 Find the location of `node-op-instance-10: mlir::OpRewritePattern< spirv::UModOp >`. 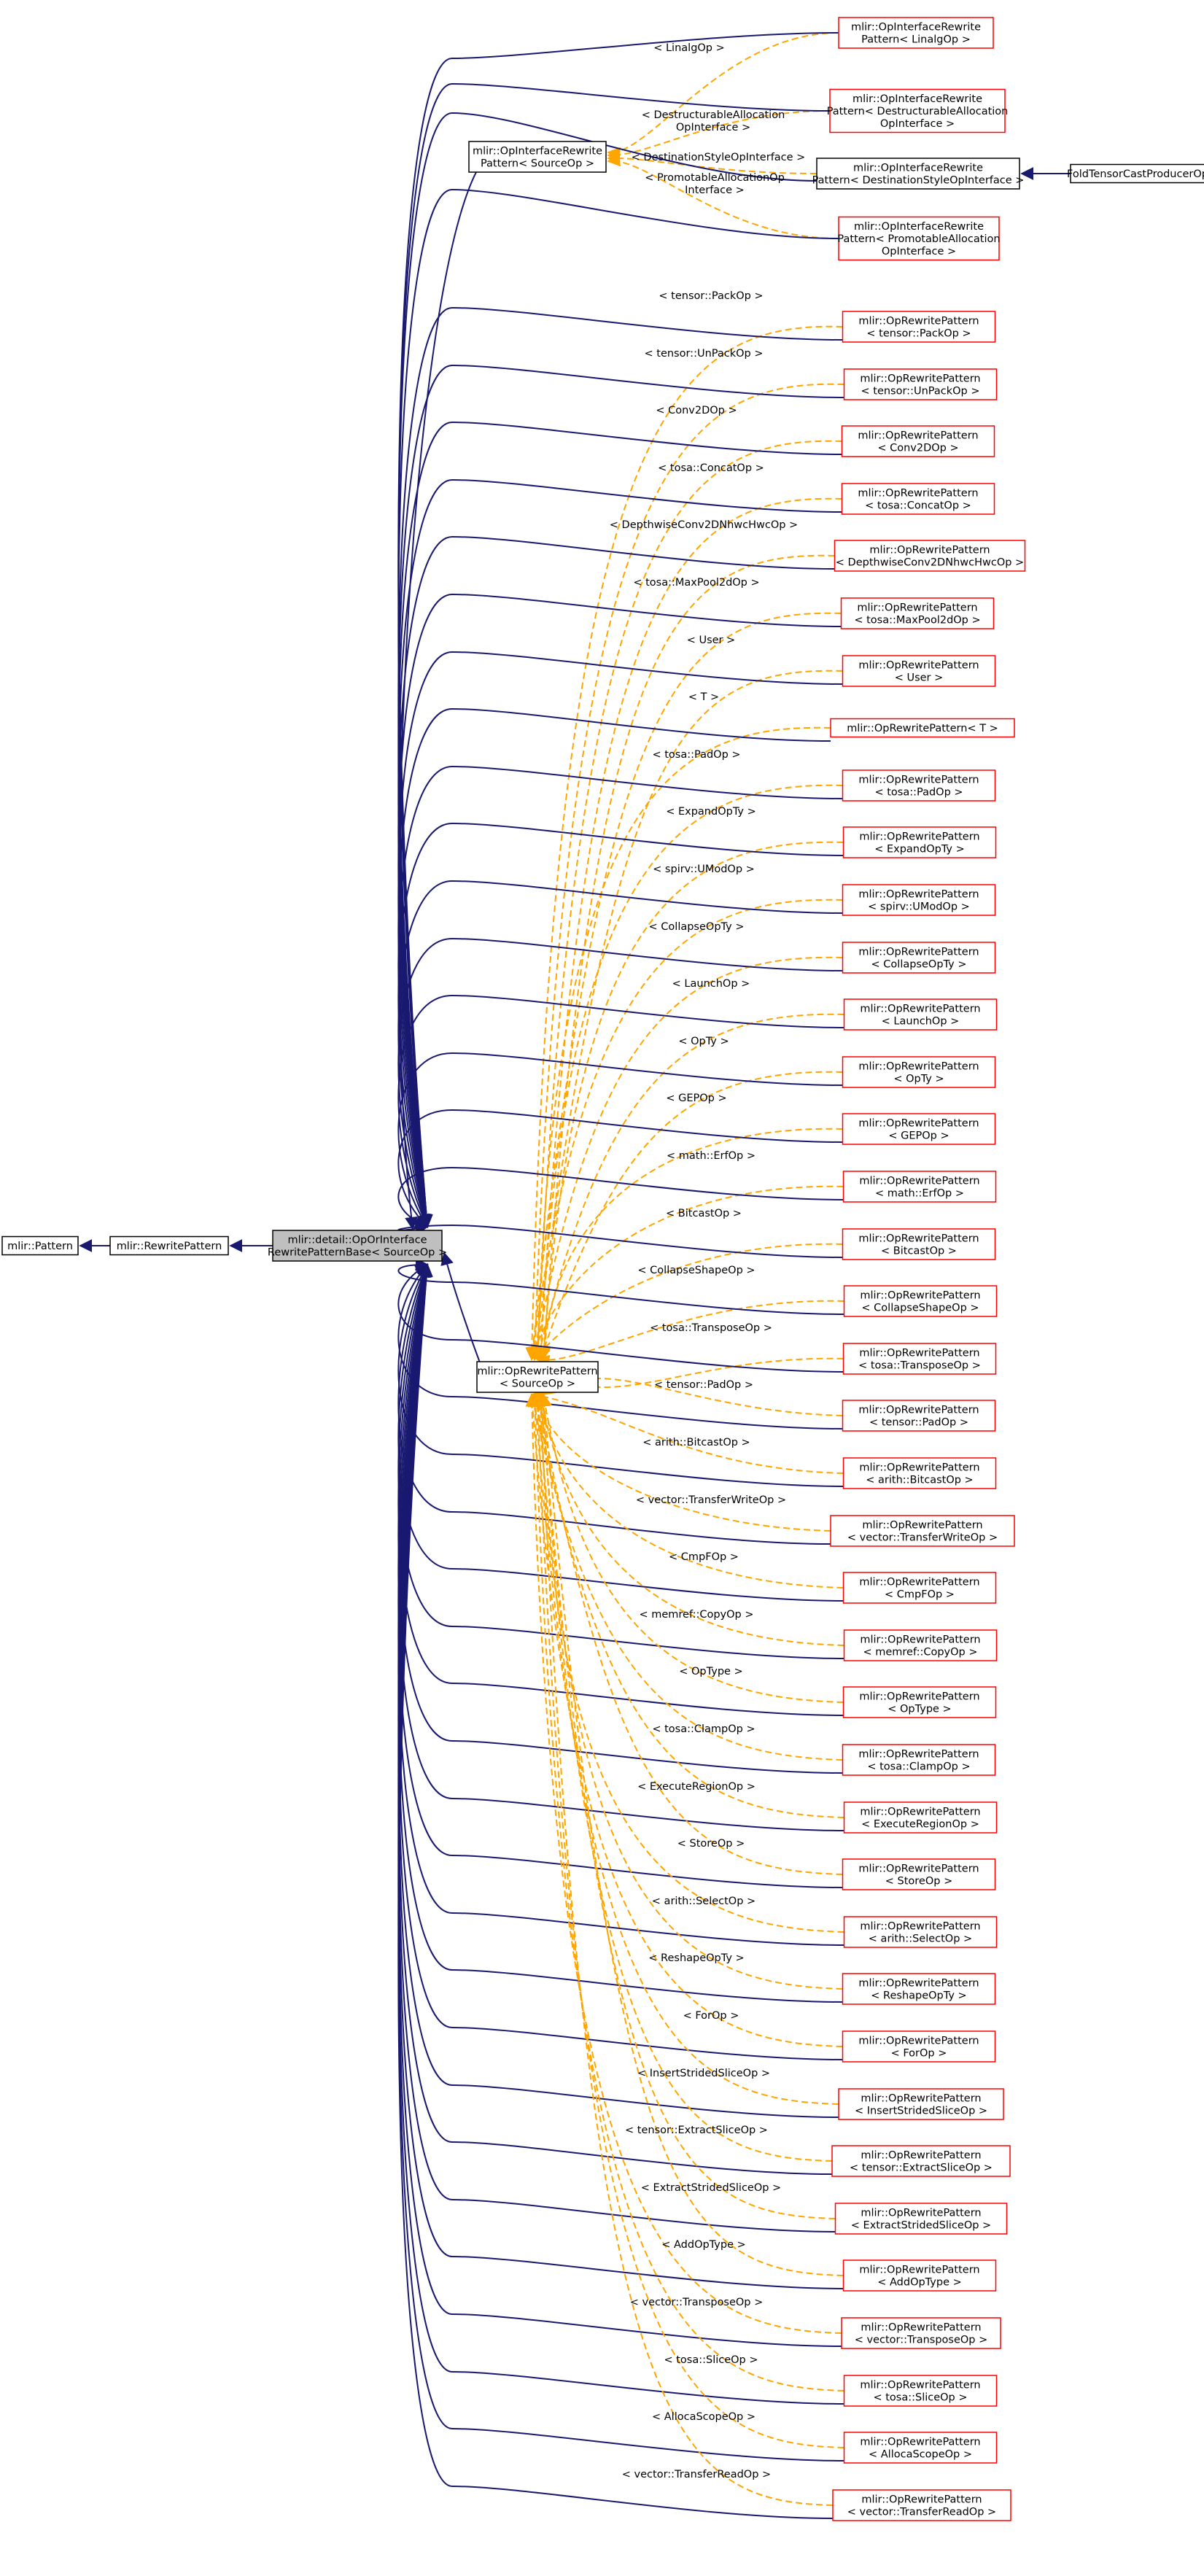

node-op-instance-10: mlir::OpRewritePattern< spirv::UModOp > is located at coordinates (919, 900).